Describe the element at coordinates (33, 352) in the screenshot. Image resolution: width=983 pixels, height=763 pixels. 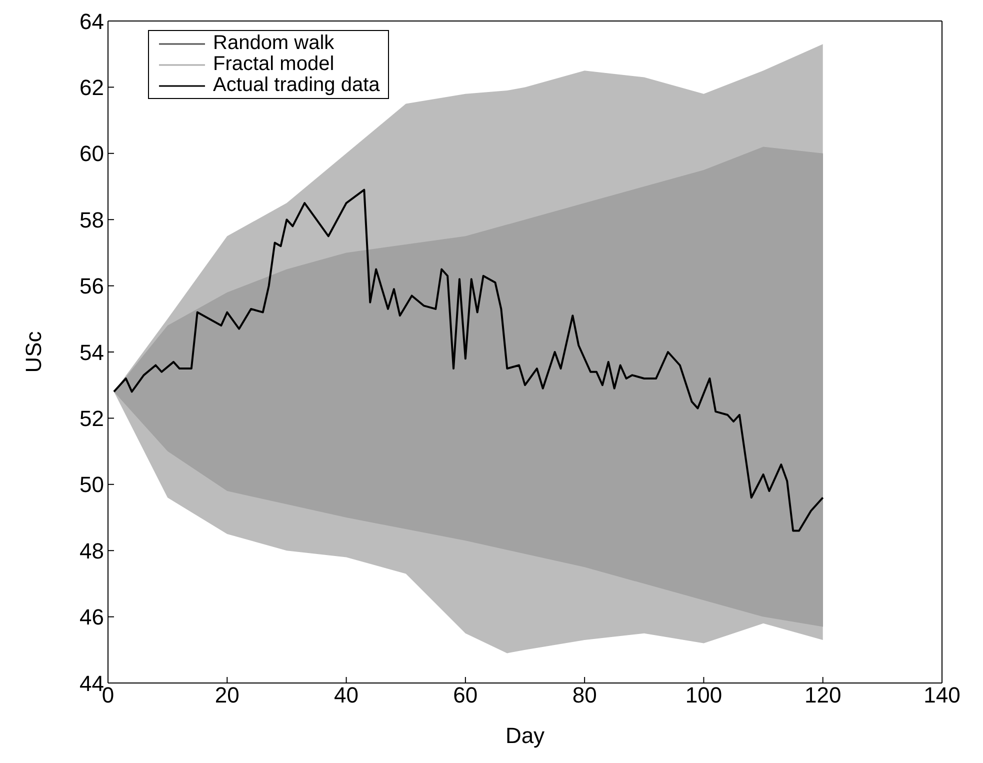
I see `y-axis-title: USc` at that location.